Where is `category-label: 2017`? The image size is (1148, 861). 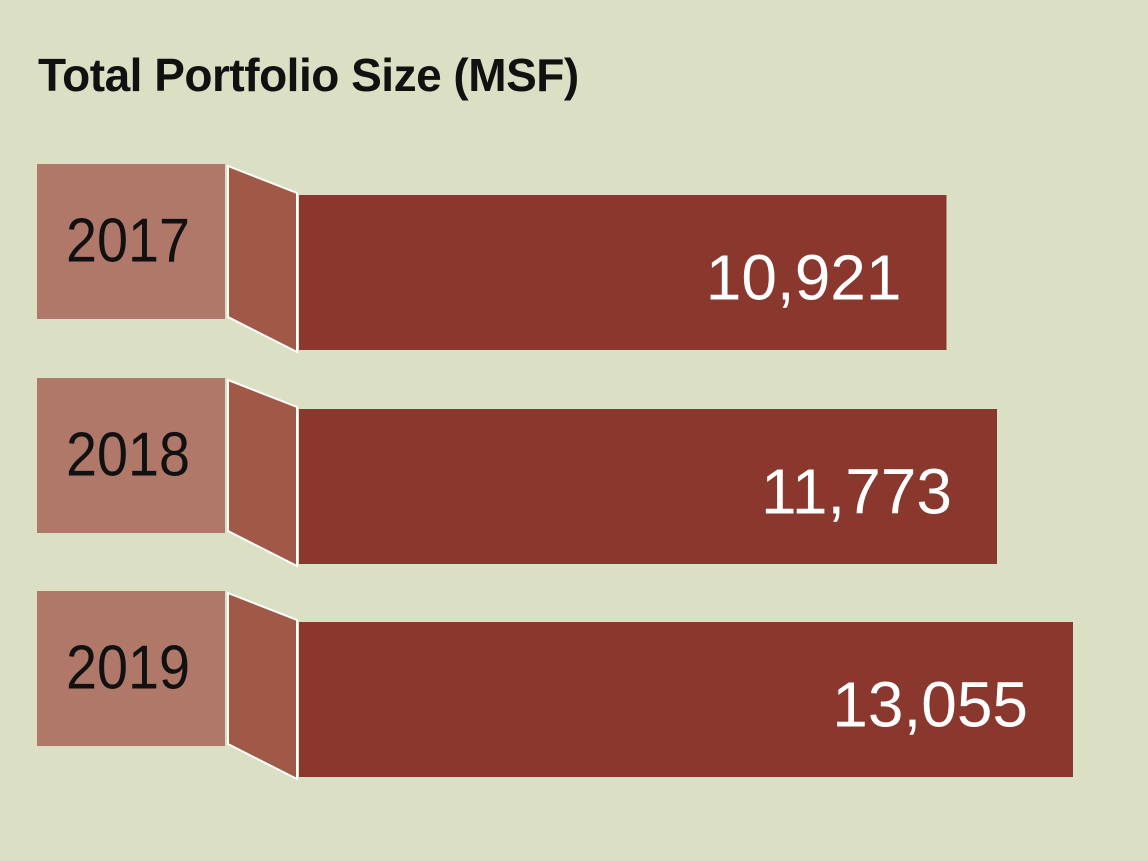
category-label: 2017 is located at coordinates (128, 241).